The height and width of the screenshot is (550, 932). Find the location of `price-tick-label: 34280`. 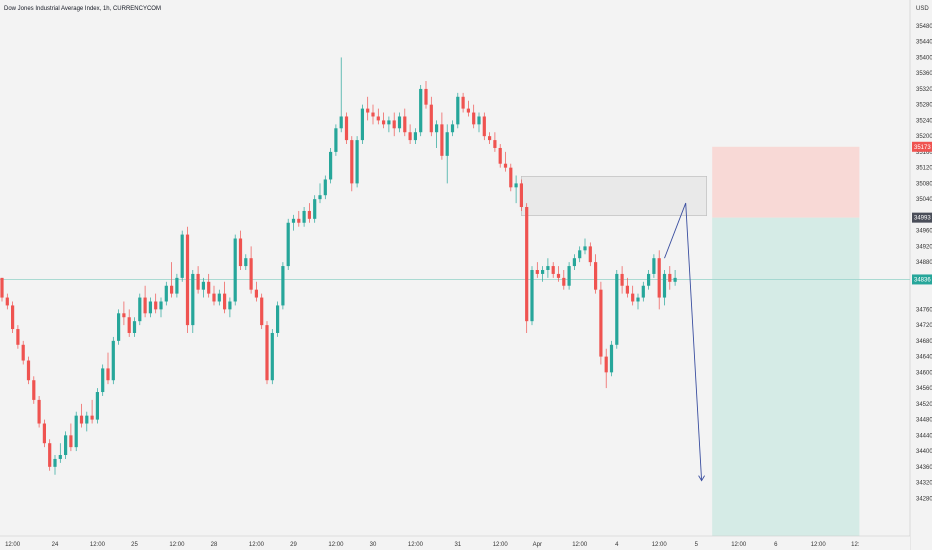

price-tick-label: 34280 is located at coordinates (924, 499).